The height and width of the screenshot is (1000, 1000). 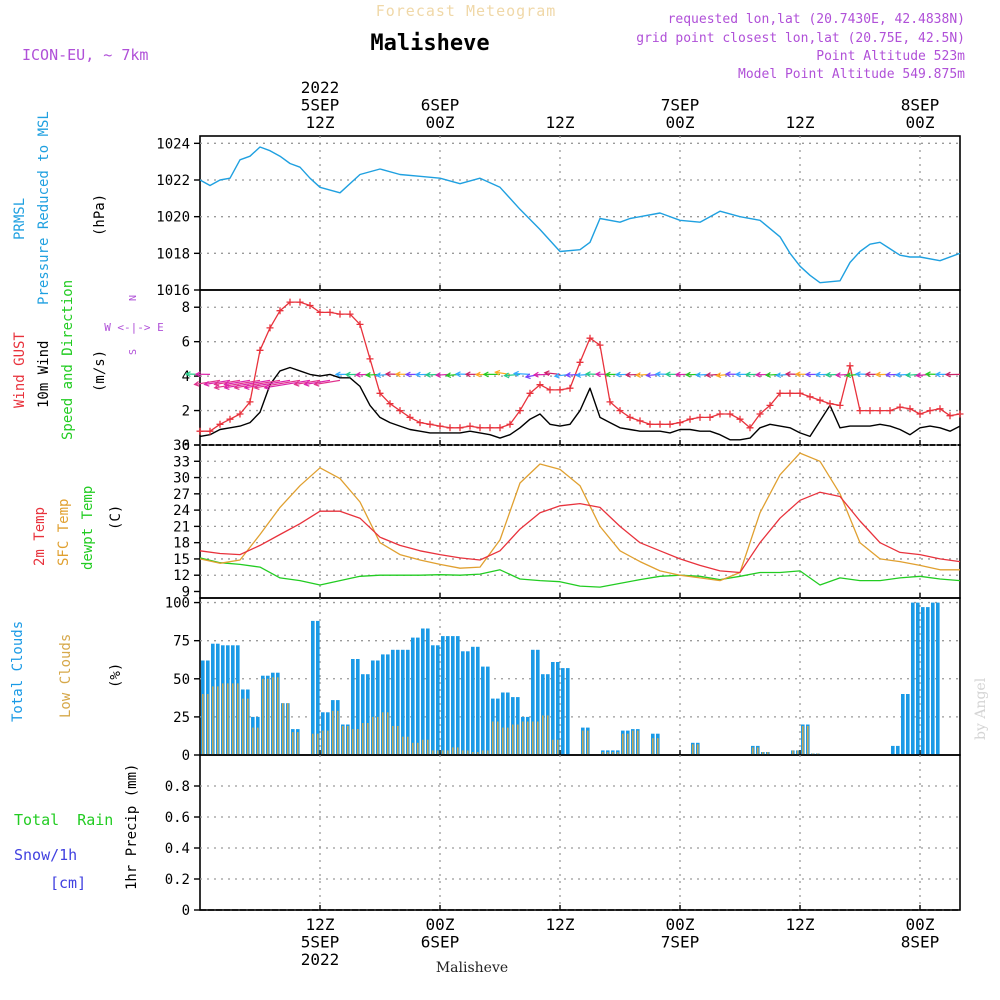 I want to click on bottom-time-label: 2022, so click(x=320, y=959).